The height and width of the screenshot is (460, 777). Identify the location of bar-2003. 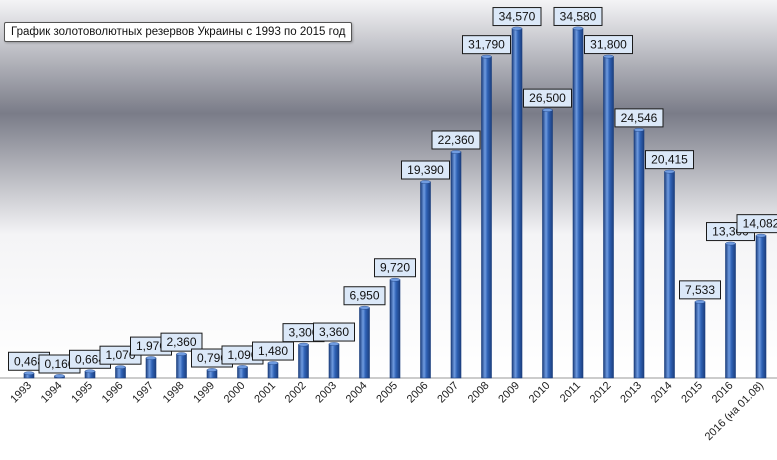
(334, 361).